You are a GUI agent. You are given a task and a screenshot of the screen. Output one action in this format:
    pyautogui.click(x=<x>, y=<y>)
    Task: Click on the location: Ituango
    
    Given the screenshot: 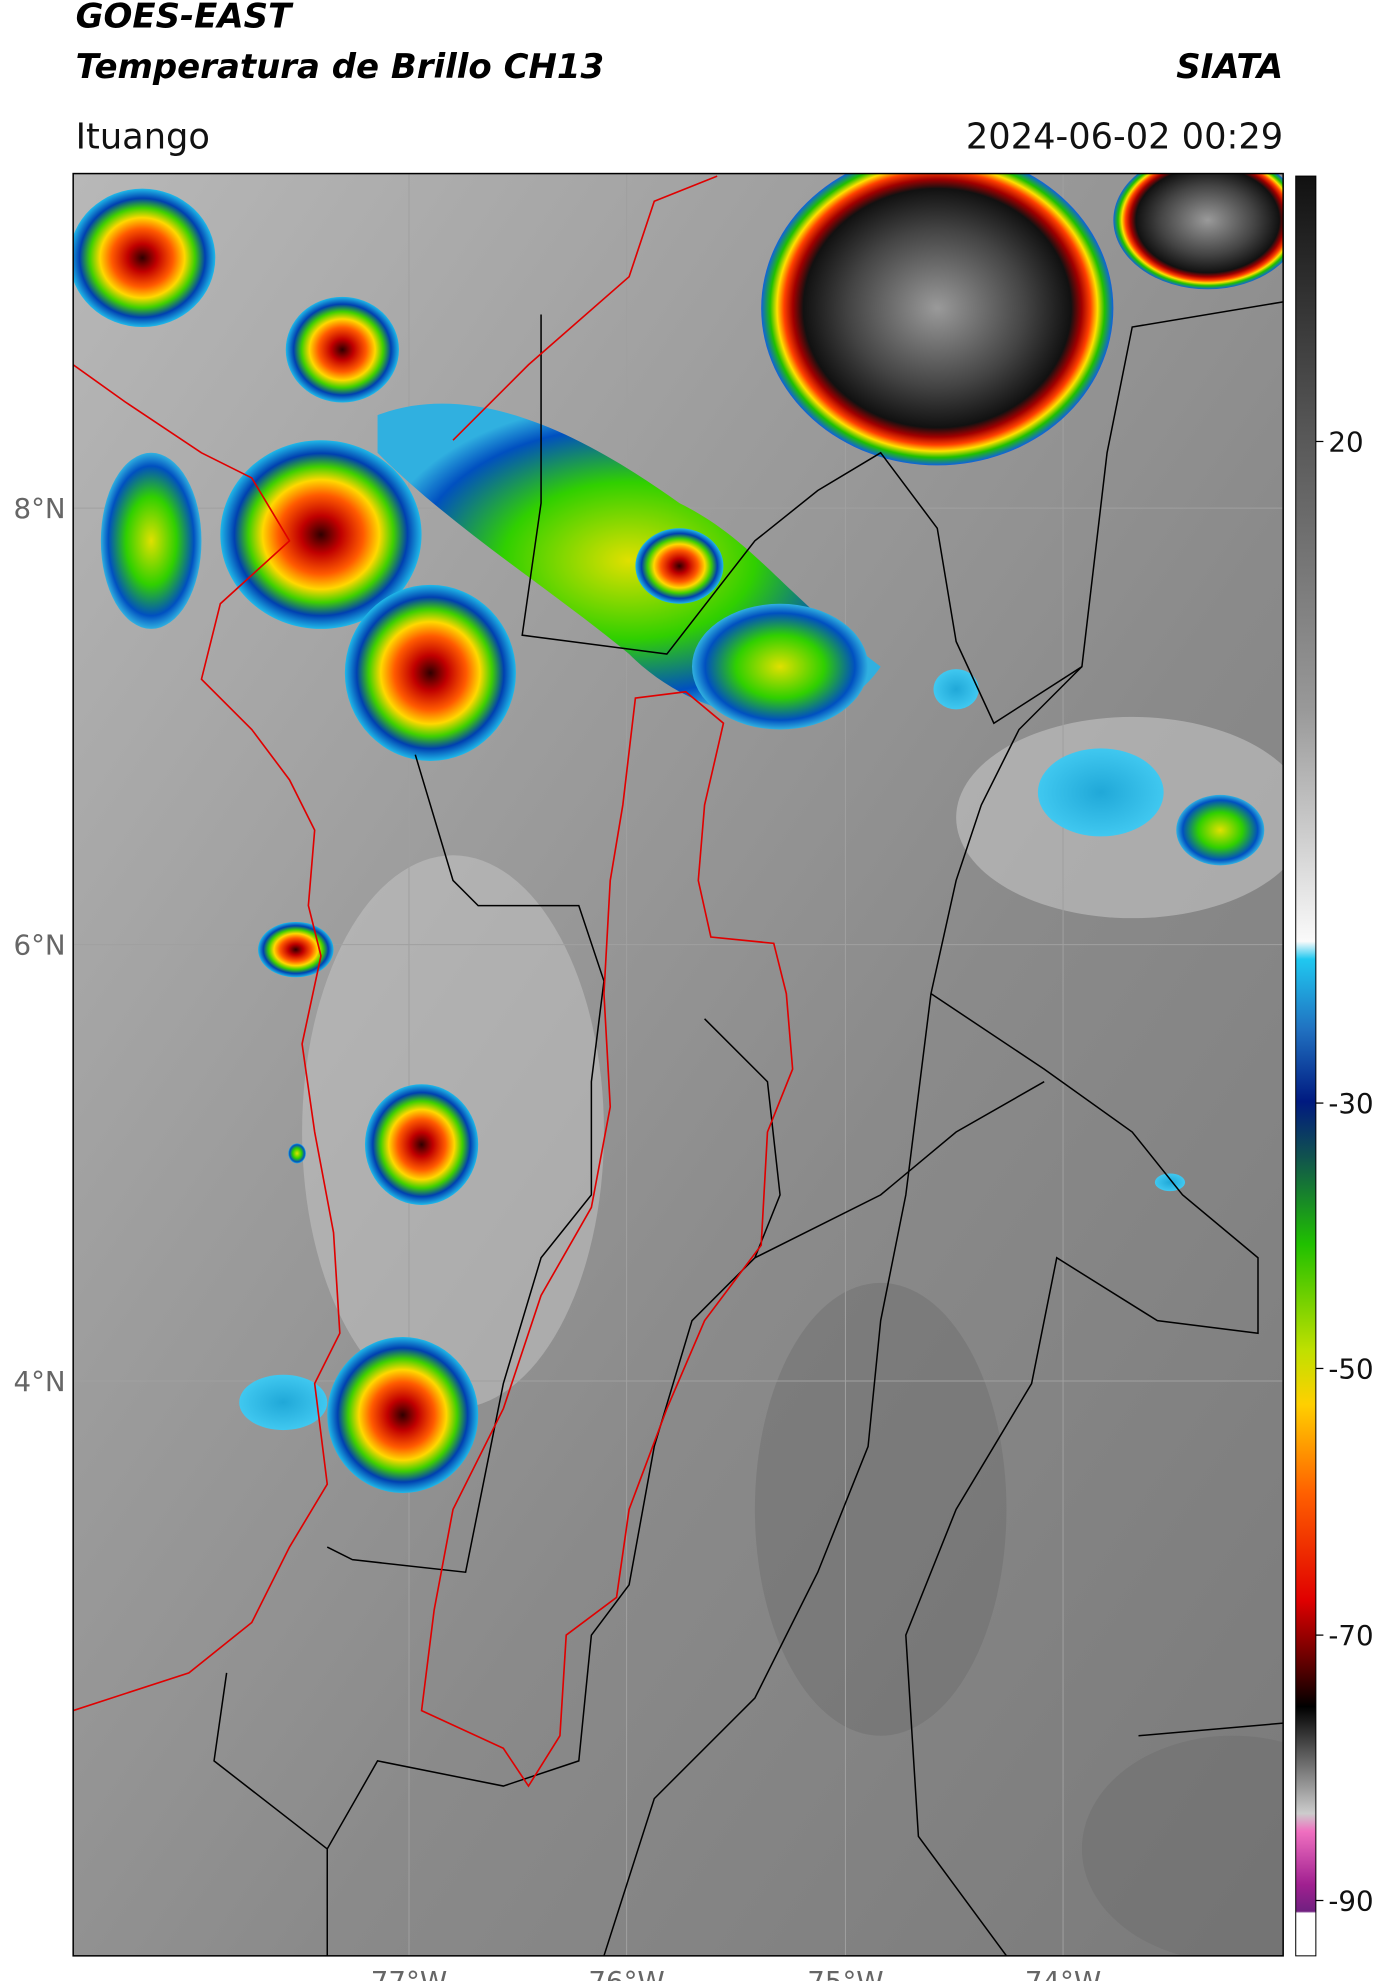 What is the action you would take?
    pyautogui.click(x=143, y=136)
    